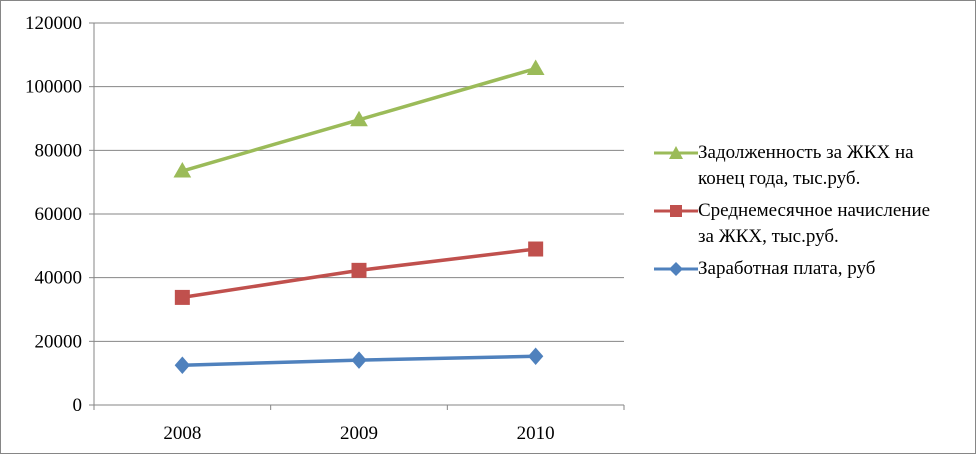  Describe the element at coordinates (536, 433) in the screenshot. I see `x-tick-label: 2010` at that location.